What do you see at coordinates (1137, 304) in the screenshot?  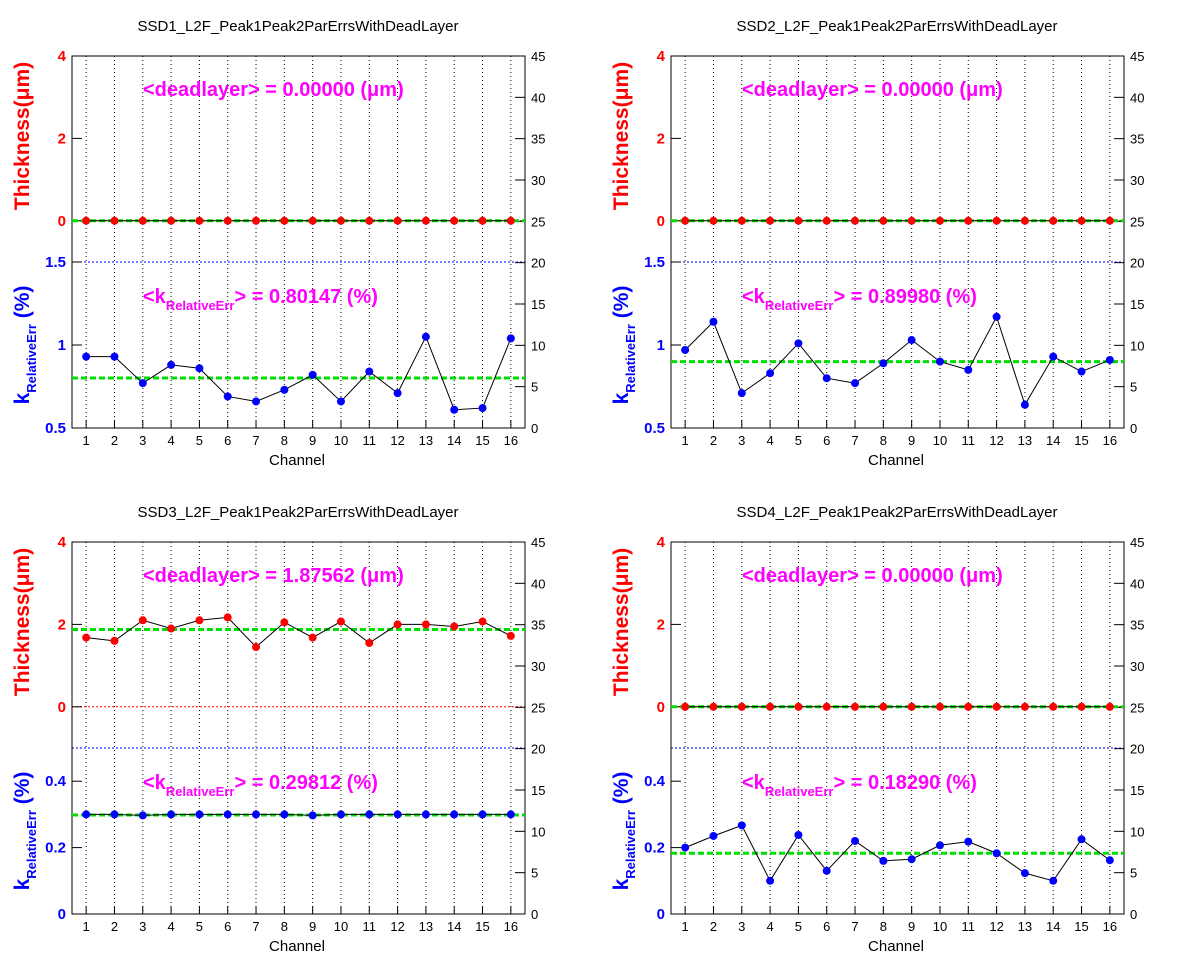 I see `tick-label-right: 15` at bounding box center [1137, 304].